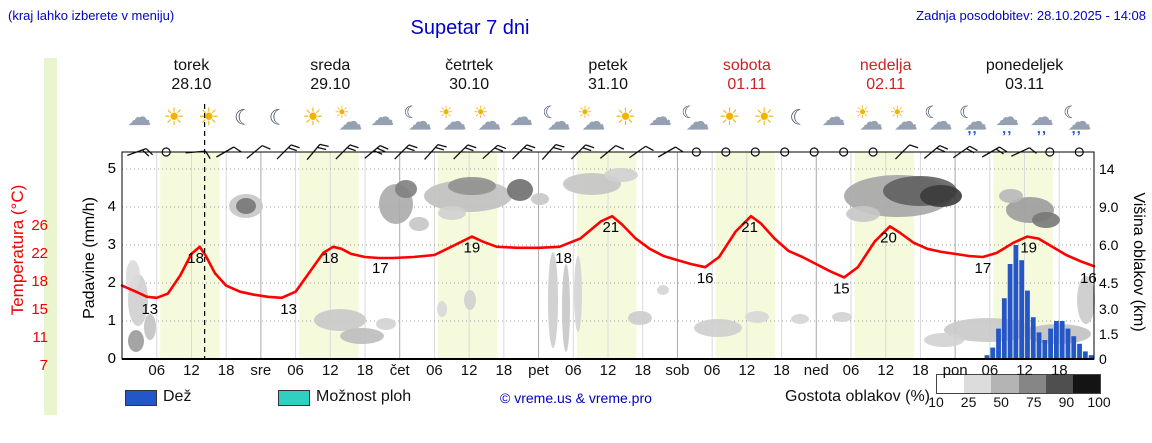  What do you see at coordinates (191, 84) in the screenshot?
I see `day-date: 28.10` at bounding box center [191, 84].